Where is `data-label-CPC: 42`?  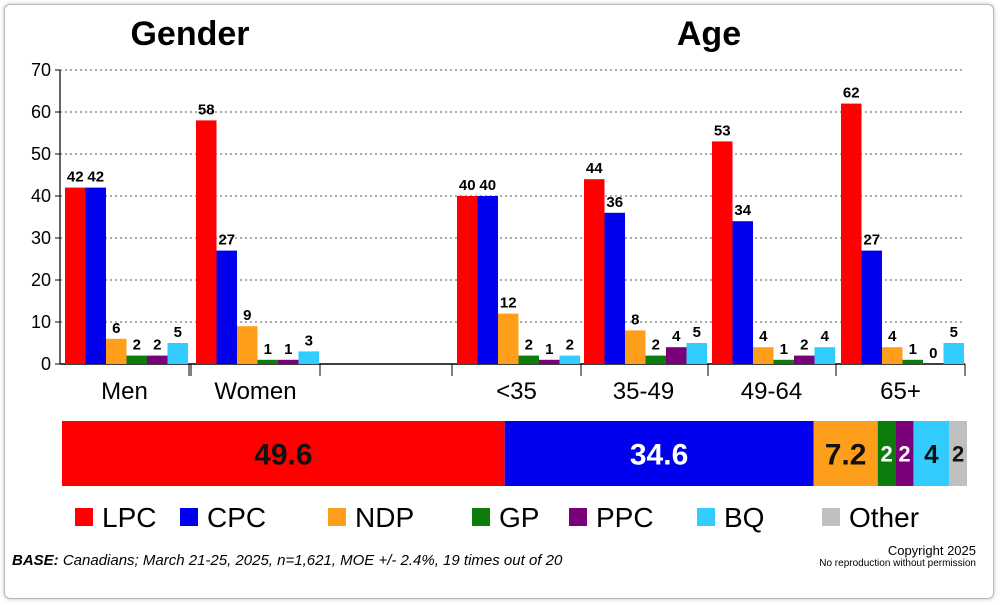
data-label-CPC: 42 is located at coordinates (95, 177).